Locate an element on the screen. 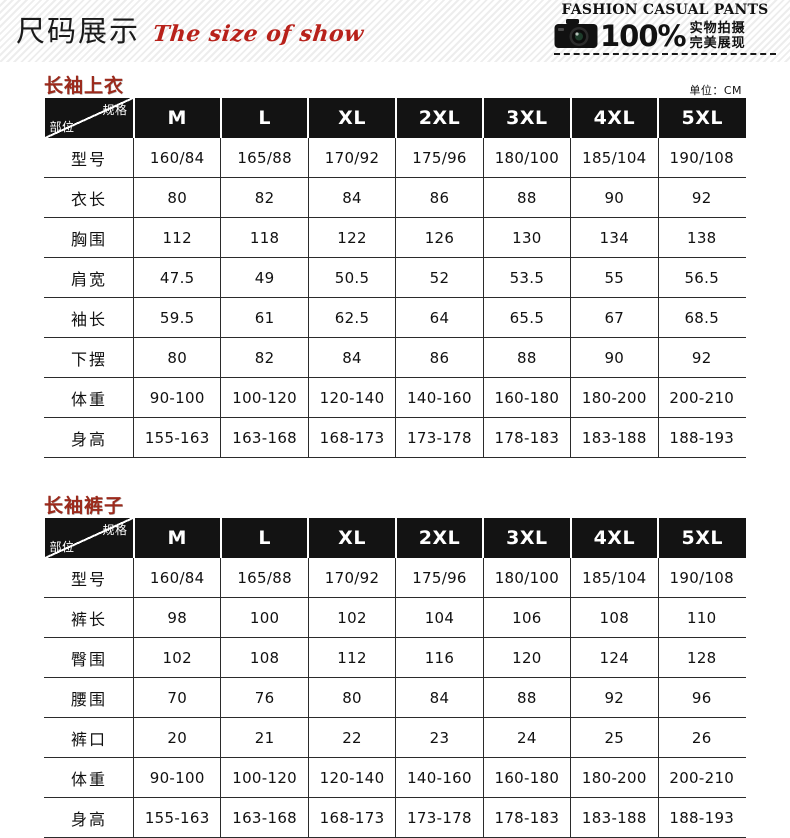 Image resolution: width=790 pixels, height=838 pixels. cell: 138 is located at coordinates (702, 237).